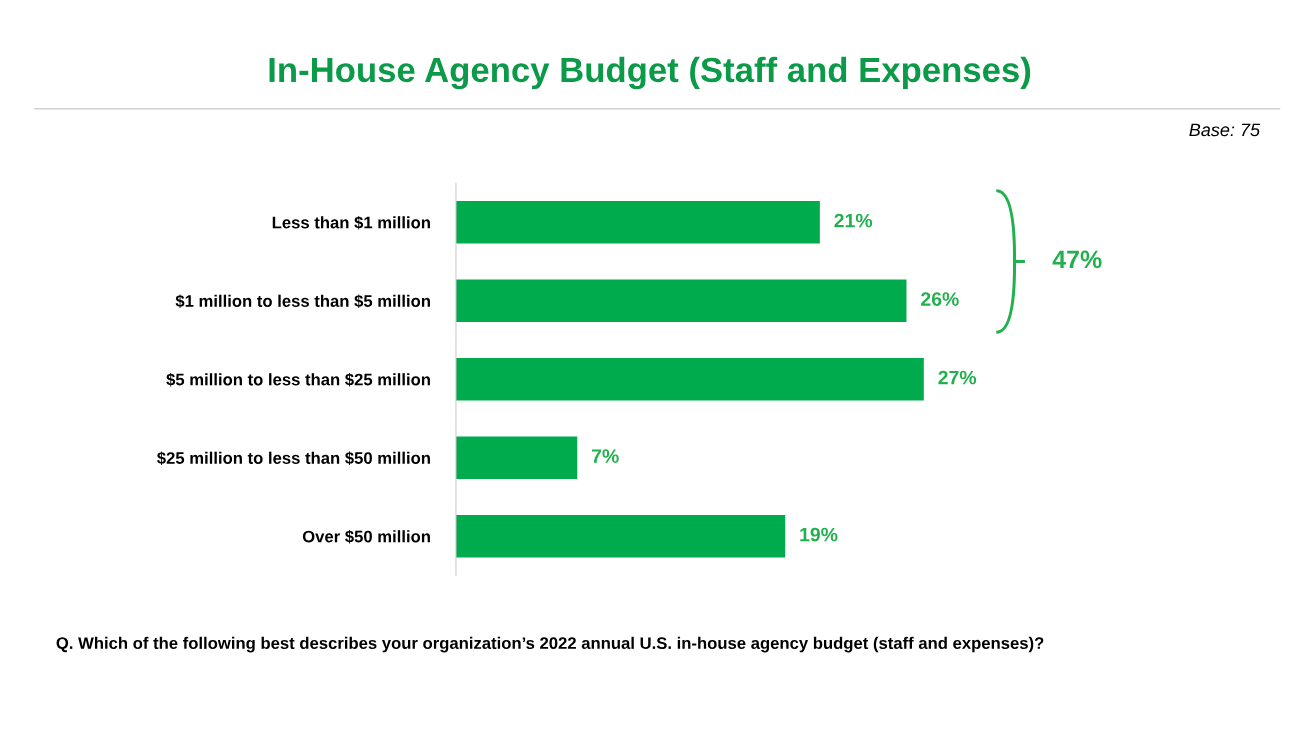 The width and height of the screenshot is (1299, 730). I want to click on text: Q. Which of the following best describes your organization’s 2022 annual U.S. in-house agency budget (staff and expenses)?, so click(550, 644).